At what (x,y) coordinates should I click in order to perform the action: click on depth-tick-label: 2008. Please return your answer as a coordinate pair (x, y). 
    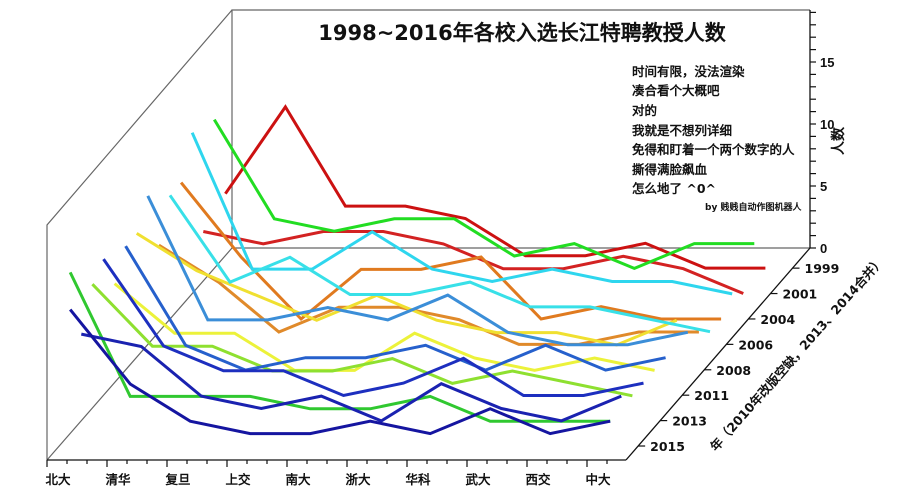
    Looking at the image, I should click on (733, 370).